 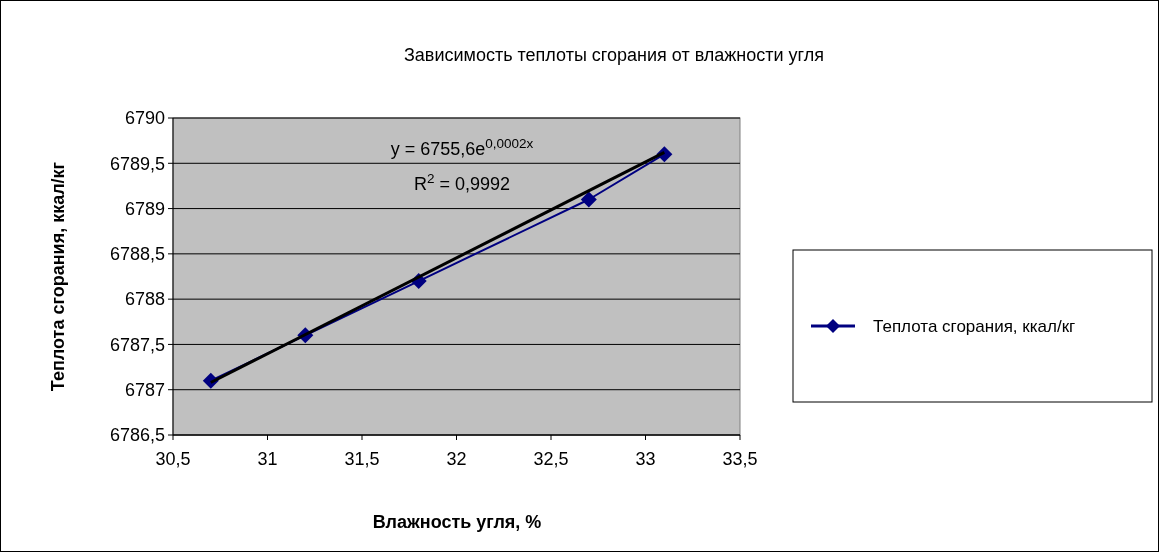 I want to click on x-tick-label: 32,5, so click(x=551, y=459).